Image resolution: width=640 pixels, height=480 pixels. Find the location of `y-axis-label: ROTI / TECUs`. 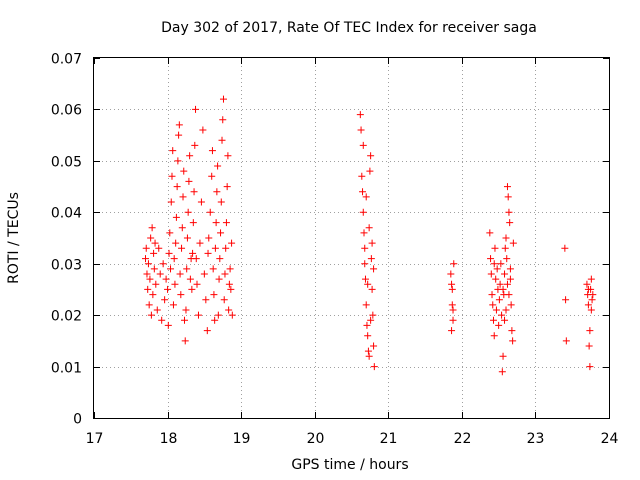

y-axis-label: ROTI / TECUs is located at coordinates (14, 238).